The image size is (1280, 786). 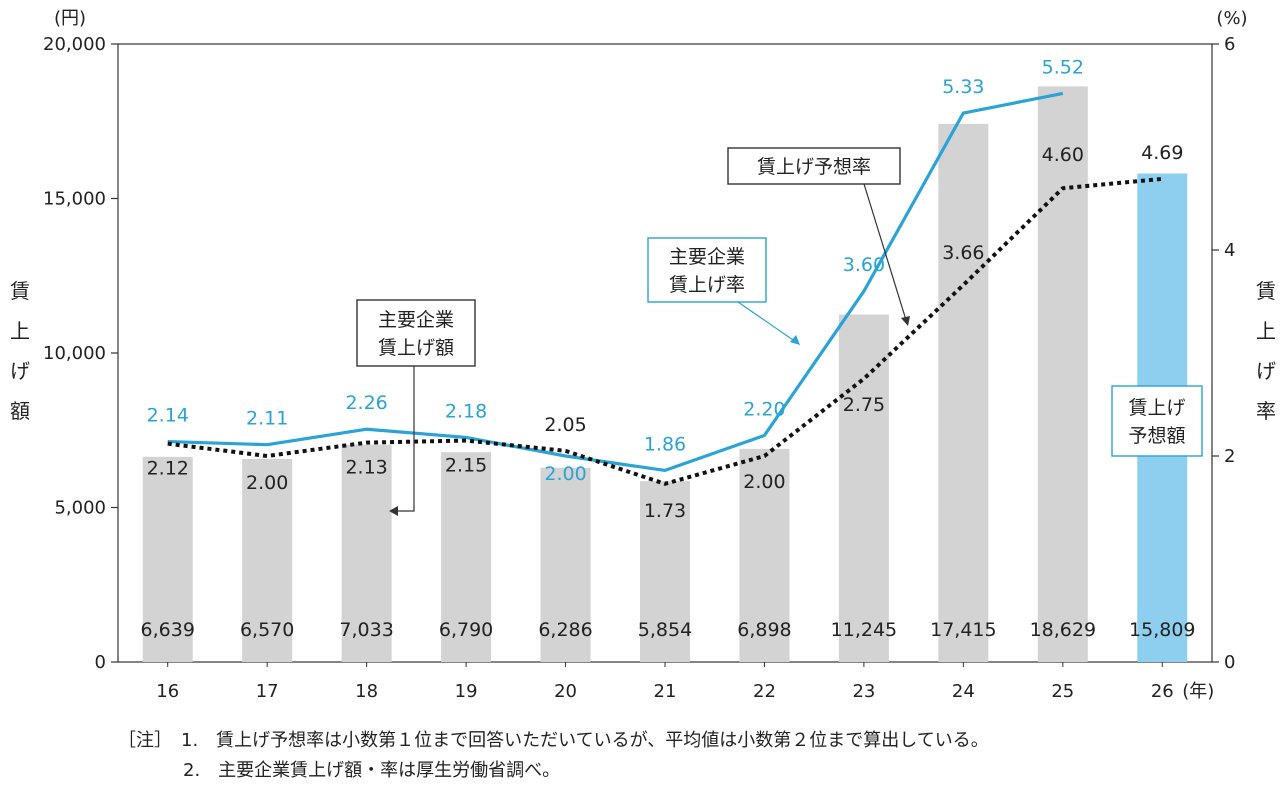 I want to click on x-tick-label: 25, so click(x=1062, y=691).